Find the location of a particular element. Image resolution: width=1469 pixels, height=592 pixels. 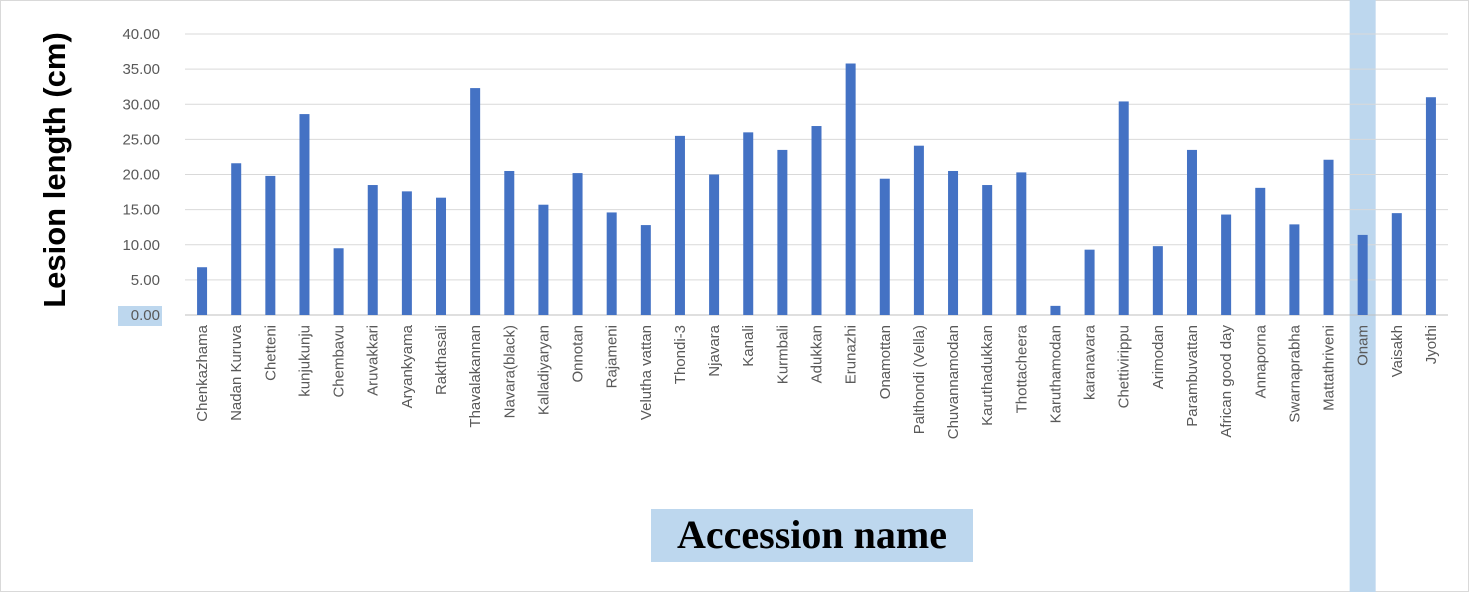

y-tick-label: 15.00 is located at coordinates (141, 210).